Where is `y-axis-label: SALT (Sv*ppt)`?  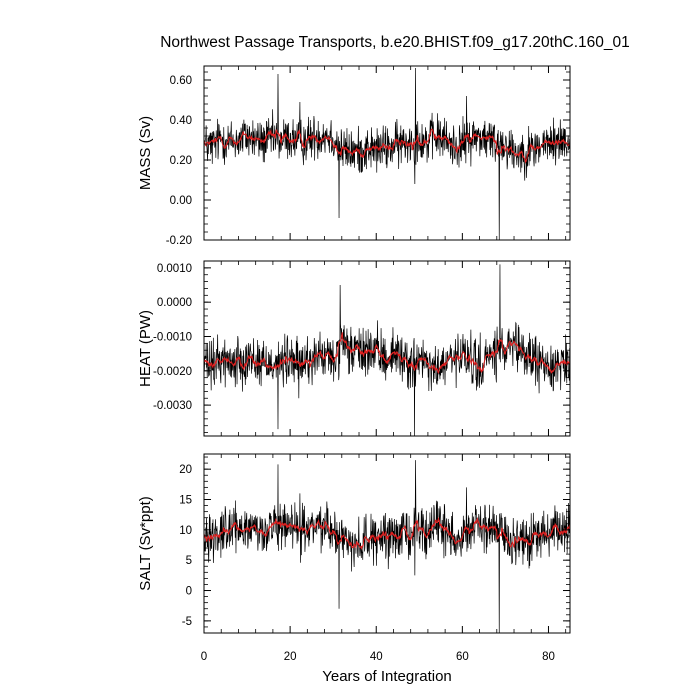 y-axis-label: SALT (Sv*ppt) is located at coordinates (145, 543).